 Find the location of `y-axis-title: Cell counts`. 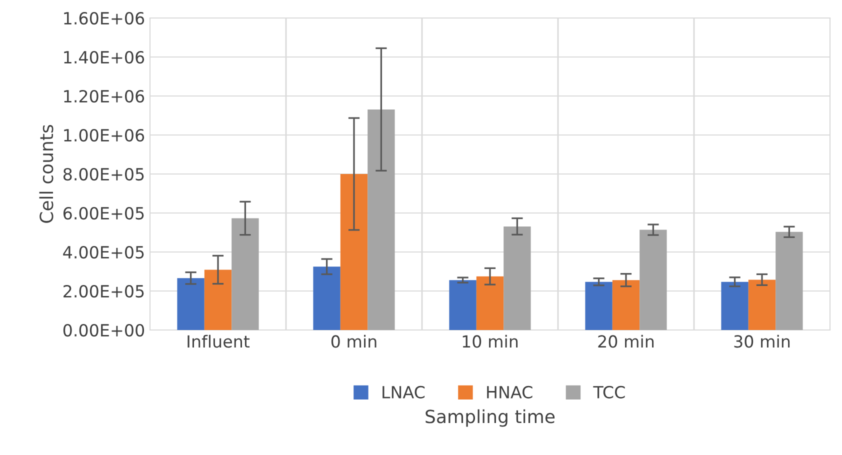

y-axis-title: Cell counts is located at coordinates (46, 173).